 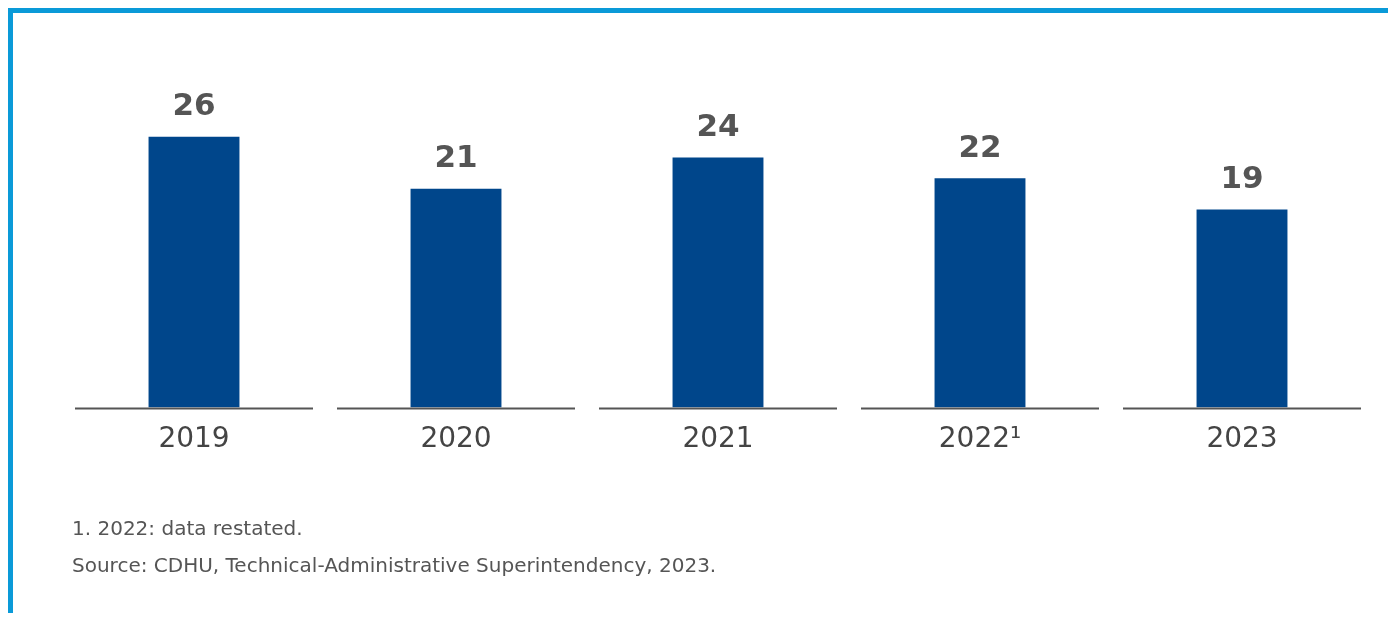 I want to click on data-label: 26, so click(x=194, y=104).